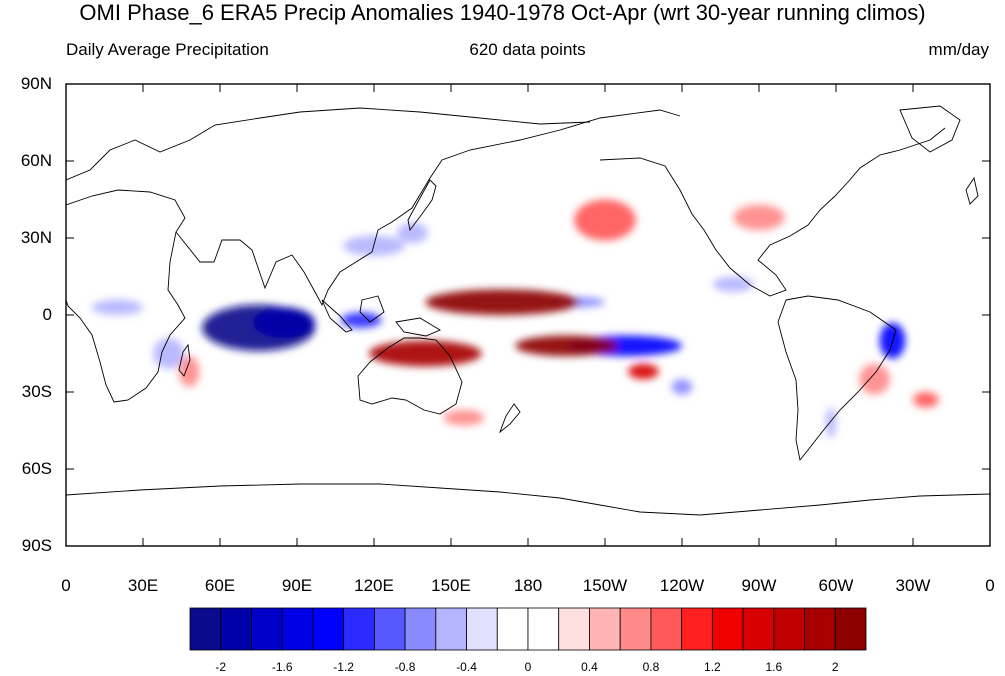 The width and height of the screenshot is (1005, 676). What do you see at coordinates (528, 585) in the screenshot?
I see `lon-label: 180` at bounding box center [528, 585].